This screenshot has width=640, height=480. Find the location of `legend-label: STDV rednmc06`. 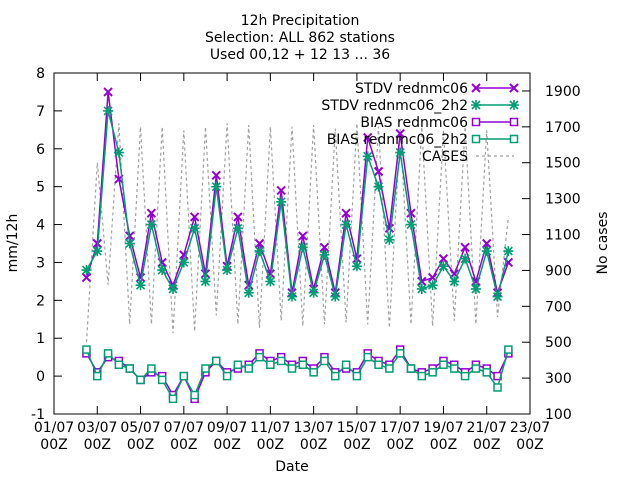

legend-label: STDV rednmc06 is located at coordinates (411, 89).